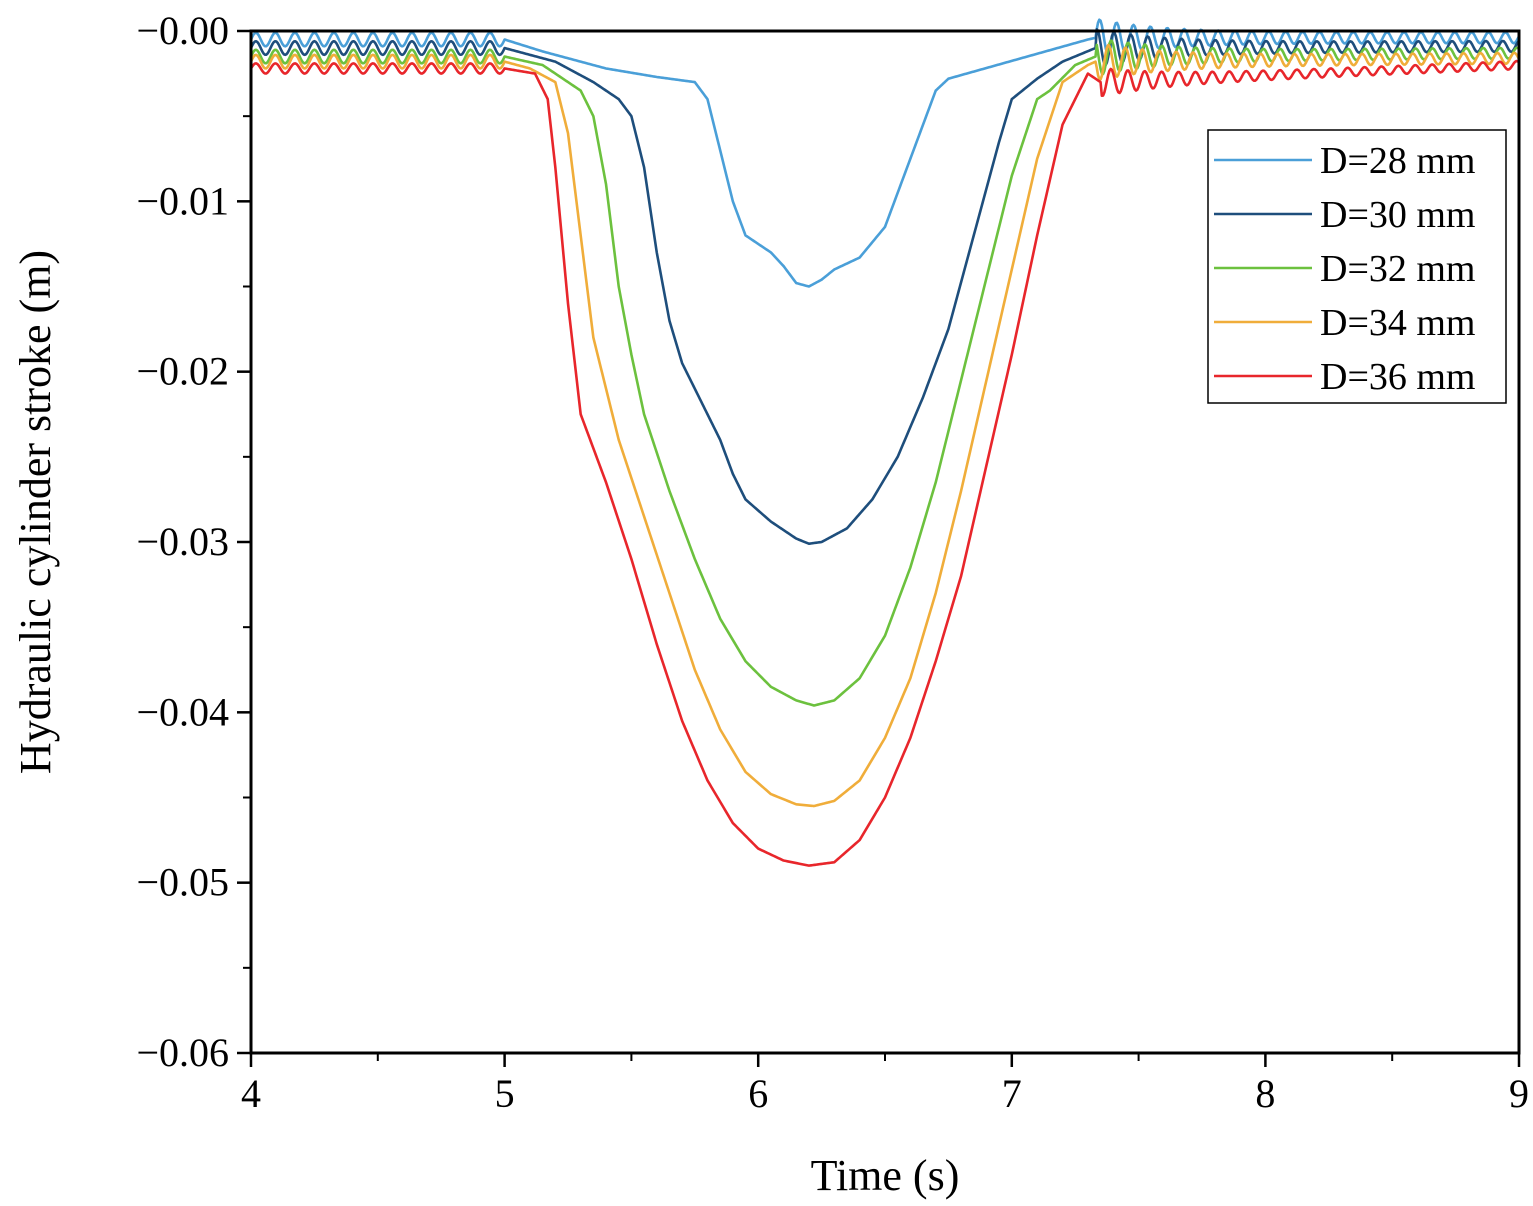 This screenshot has height=1206, width=1533. What do you see at coordinates (182, 711) in the screenshot?
I see `y-tick-label: −0.04` at bounding box center [182, 711].